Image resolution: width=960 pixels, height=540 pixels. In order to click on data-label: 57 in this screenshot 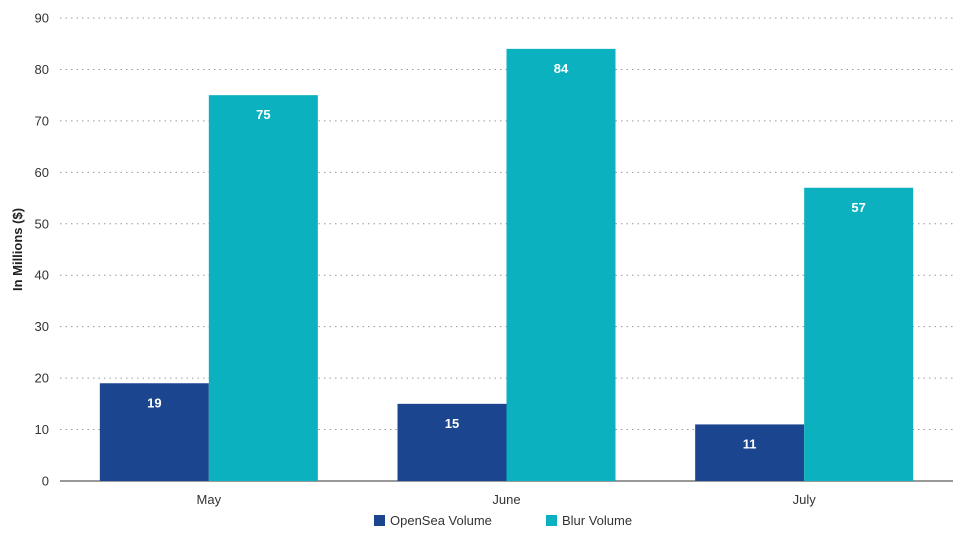, I will do `click(858, 207)`.